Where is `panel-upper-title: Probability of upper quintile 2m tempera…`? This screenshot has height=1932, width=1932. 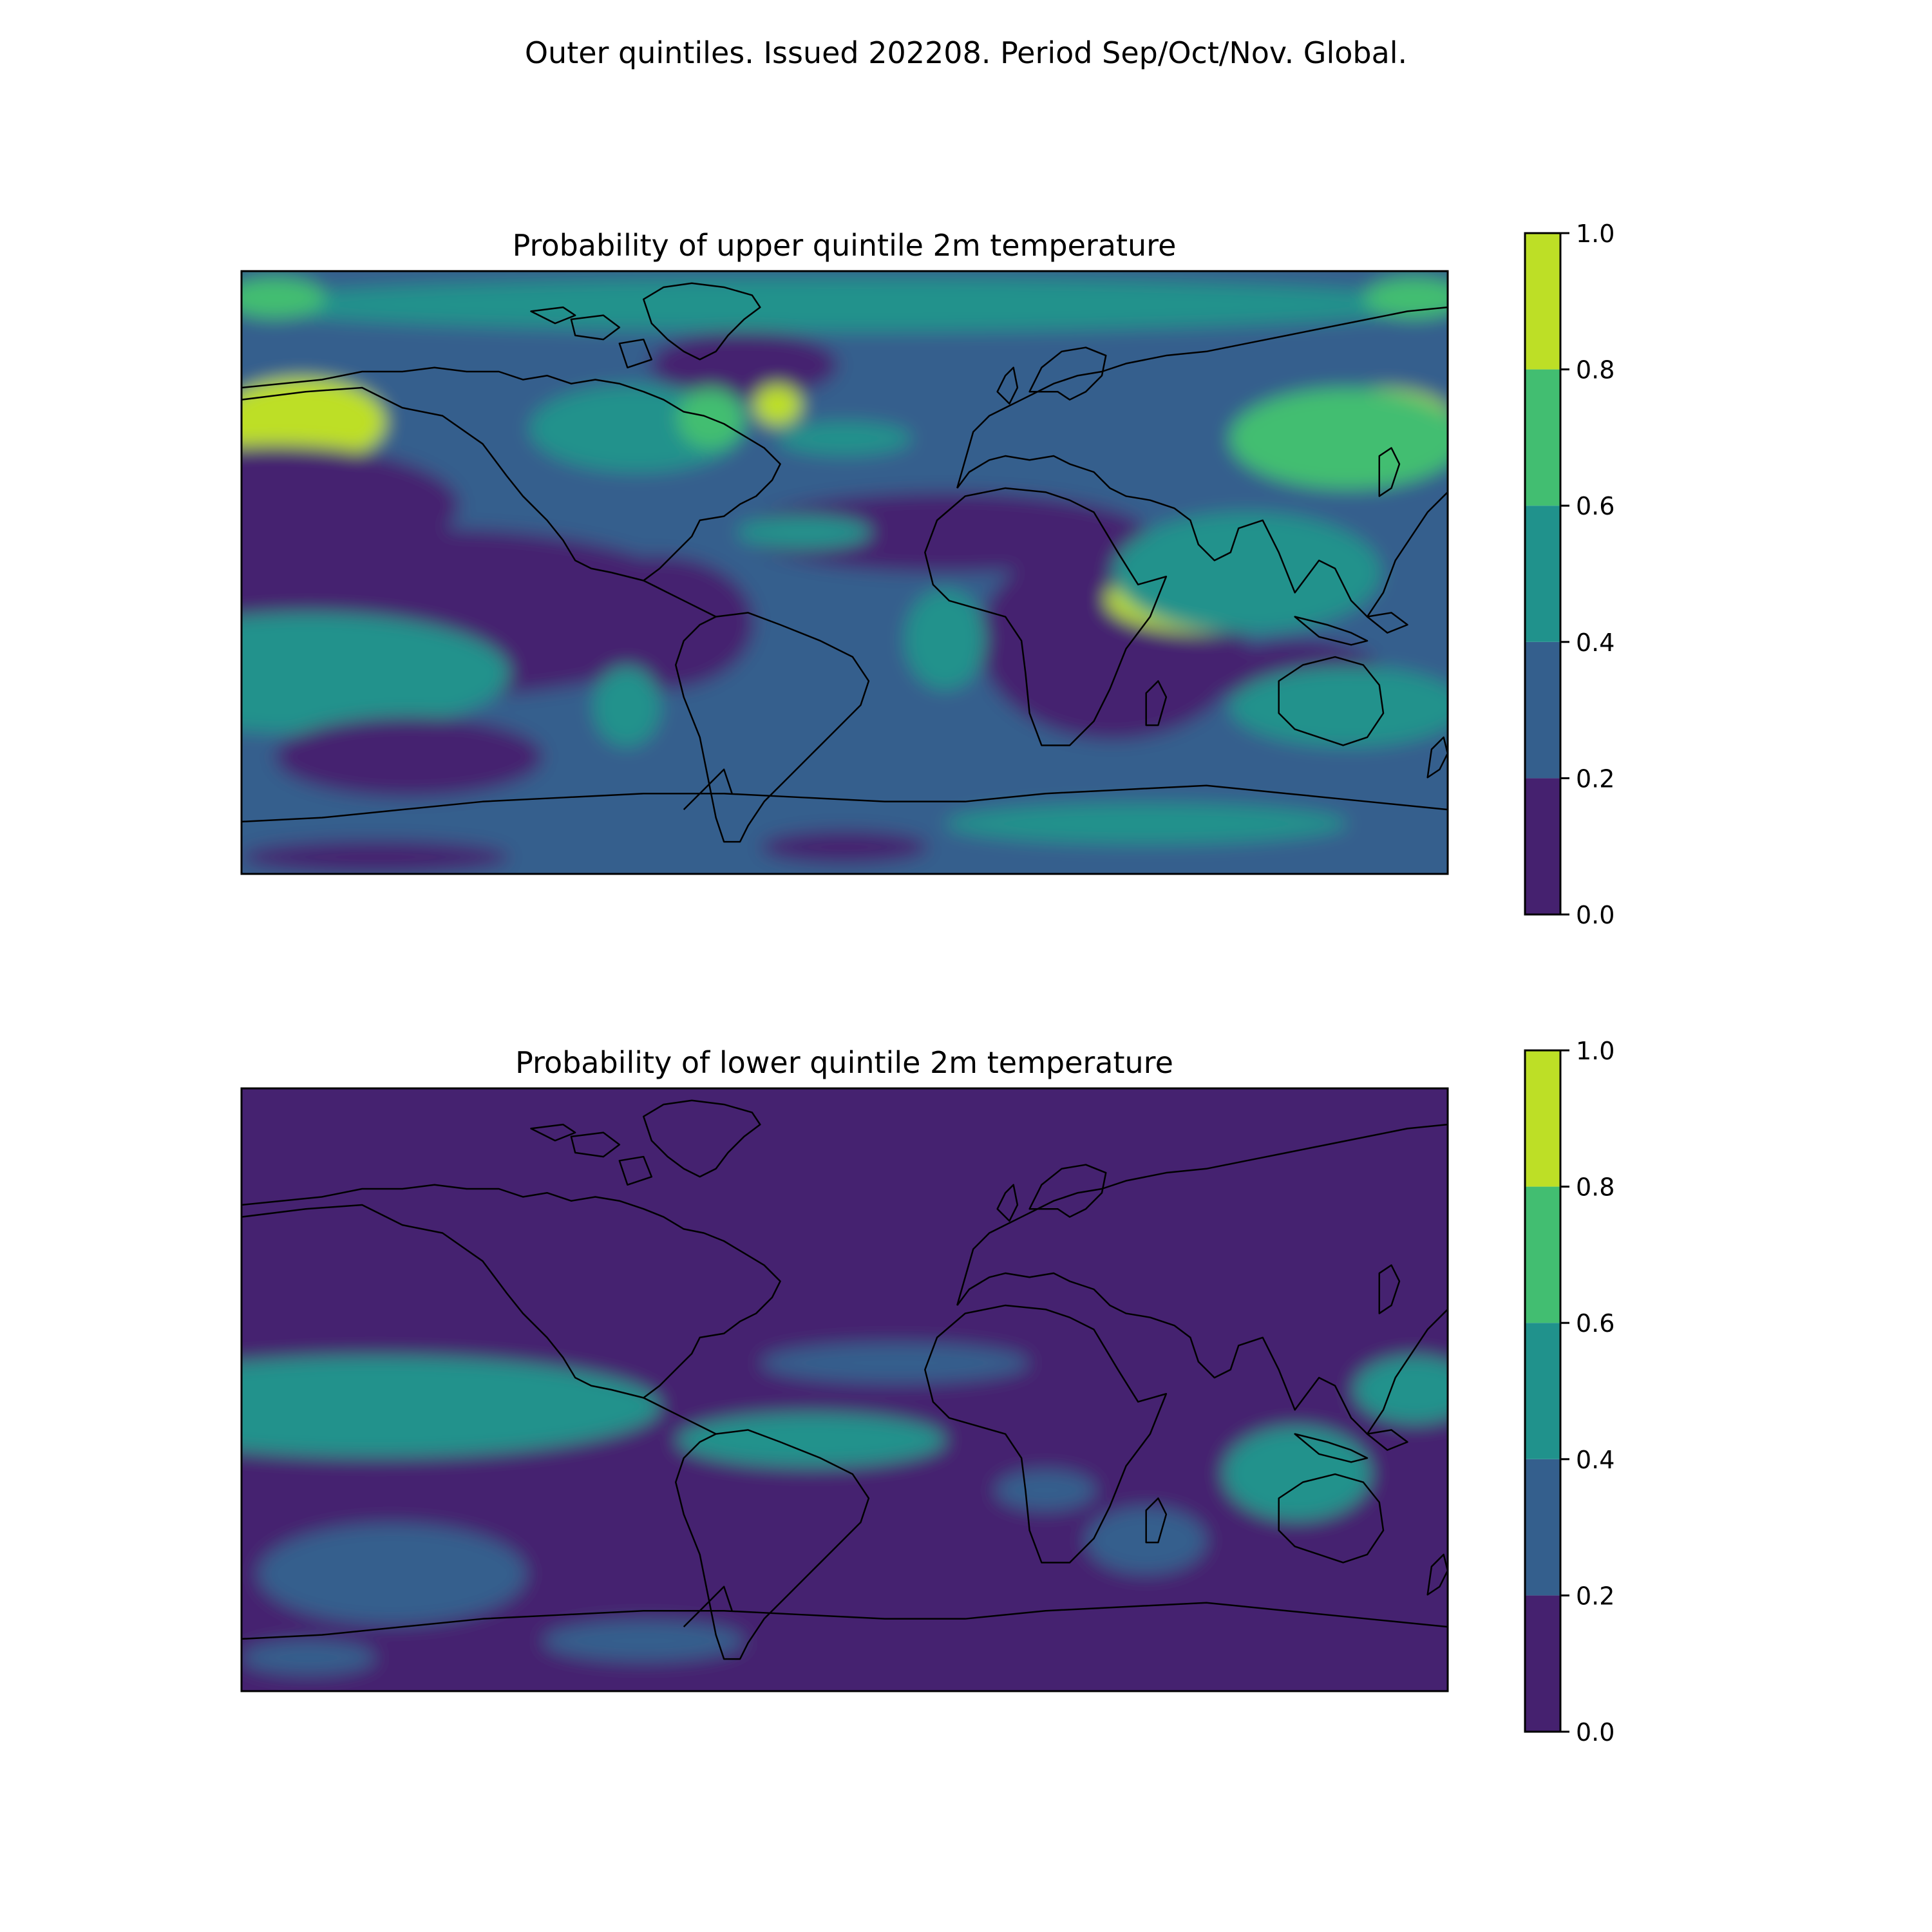 panel-upper-title: Probability of upper quintile 2m tempera… is located at coordinates (845, 246).